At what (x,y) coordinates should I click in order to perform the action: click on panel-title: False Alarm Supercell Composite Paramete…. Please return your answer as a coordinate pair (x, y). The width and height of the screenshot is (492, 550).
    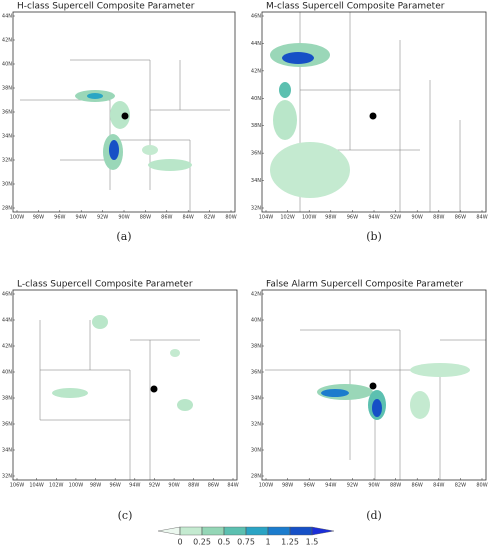
    Looking at the image, I should click on (364, 285).